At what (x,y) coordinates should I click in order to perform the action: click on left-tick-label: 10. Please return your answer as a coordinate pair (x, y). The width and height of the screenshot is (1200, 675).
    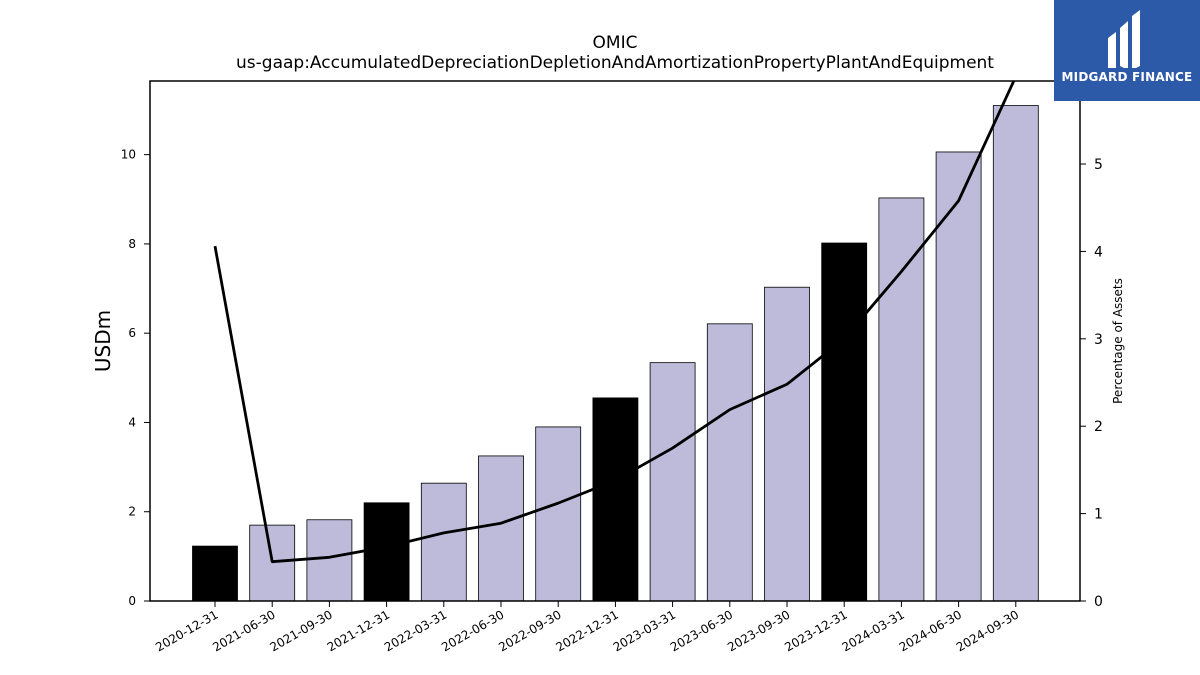
    Looking at the image, I should click on (128, 155).